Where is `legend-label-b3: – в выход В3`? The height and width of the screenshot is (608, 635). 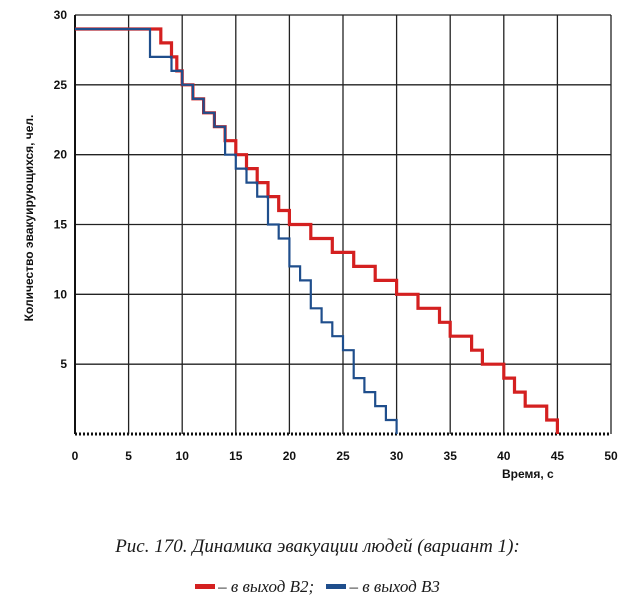
legend-label-b3: – в выход В3 is located at coordinates (394, 586).